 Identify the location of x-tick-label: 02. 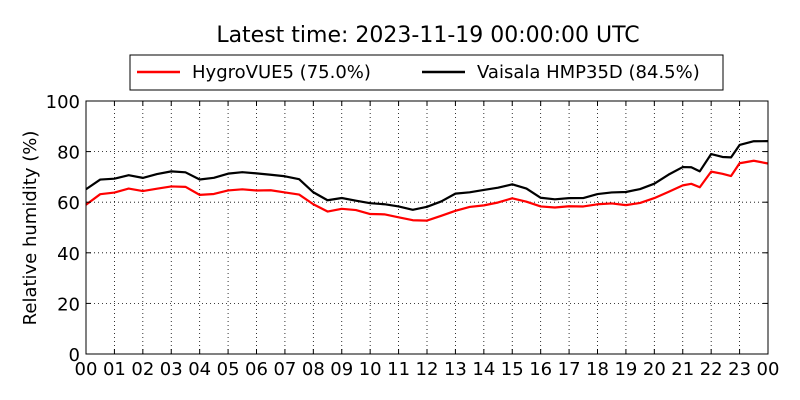
(142, 369).